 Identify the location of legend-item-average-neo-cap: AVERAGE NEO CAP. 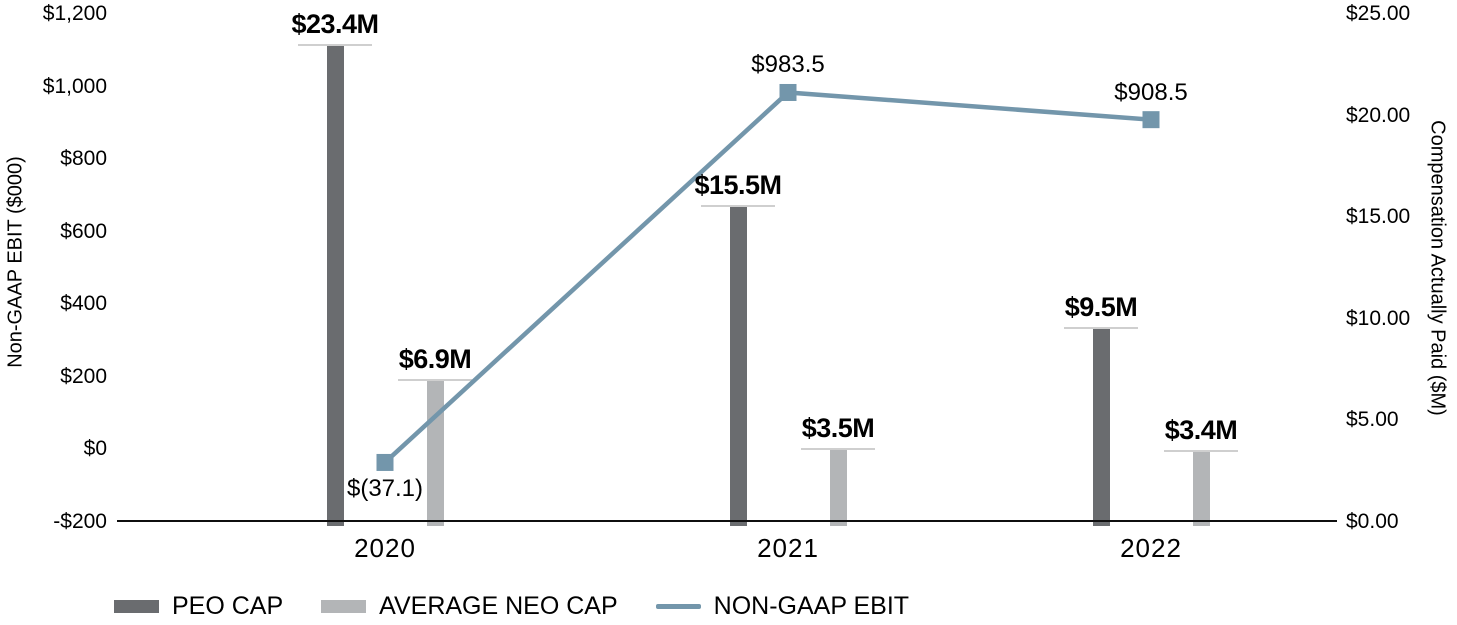
(469, 606).